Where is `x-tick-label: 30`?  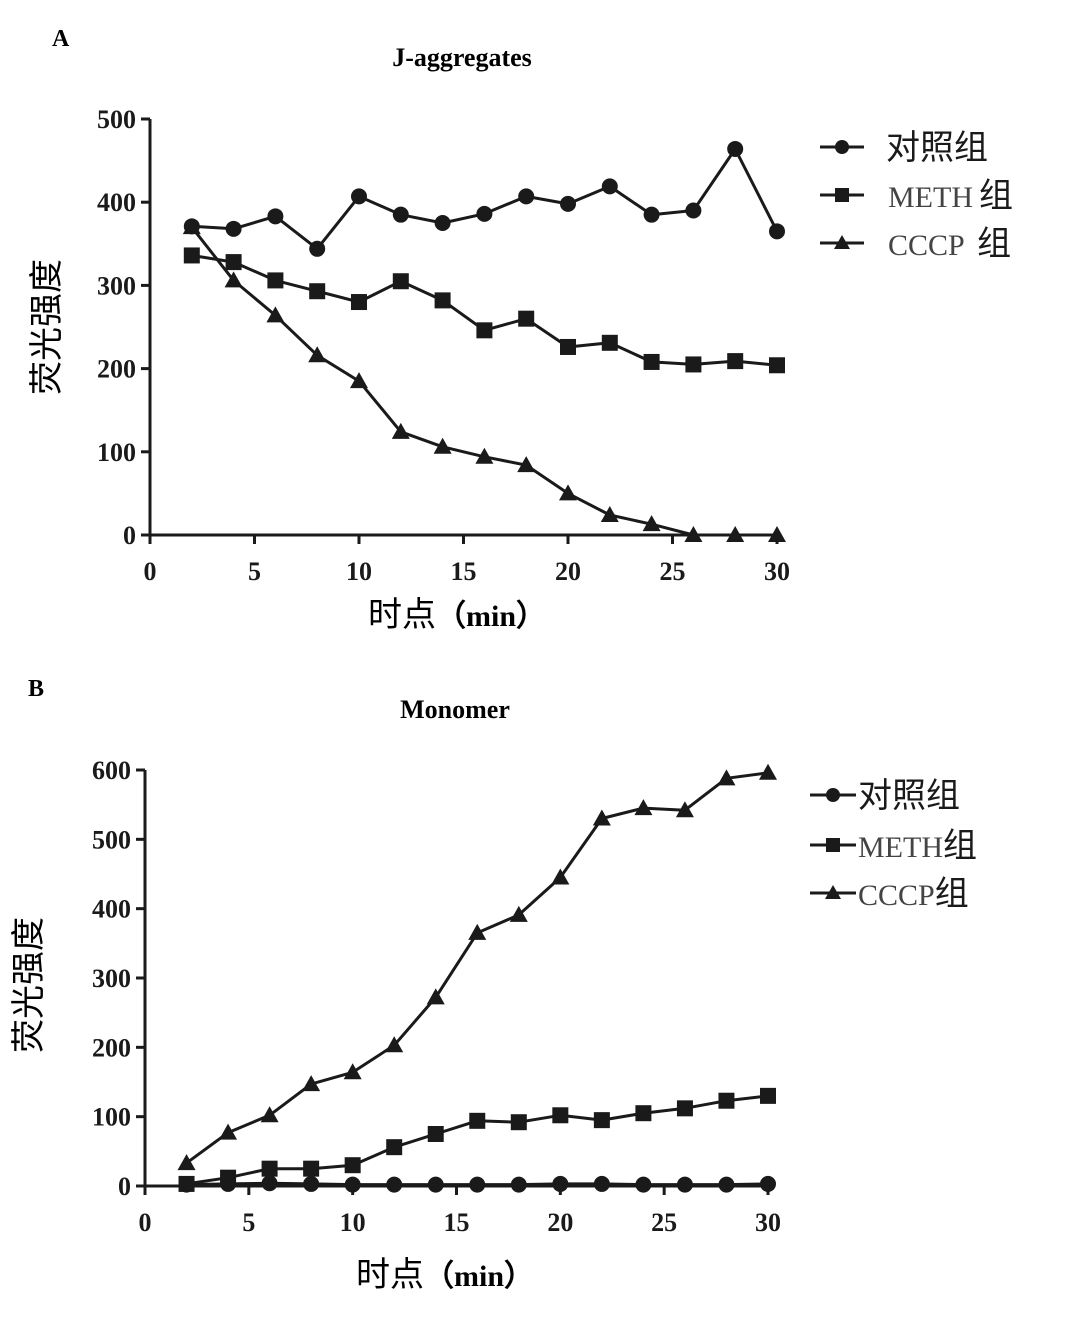 x-tick-label: 30 is located at coordinates (768, 1222).